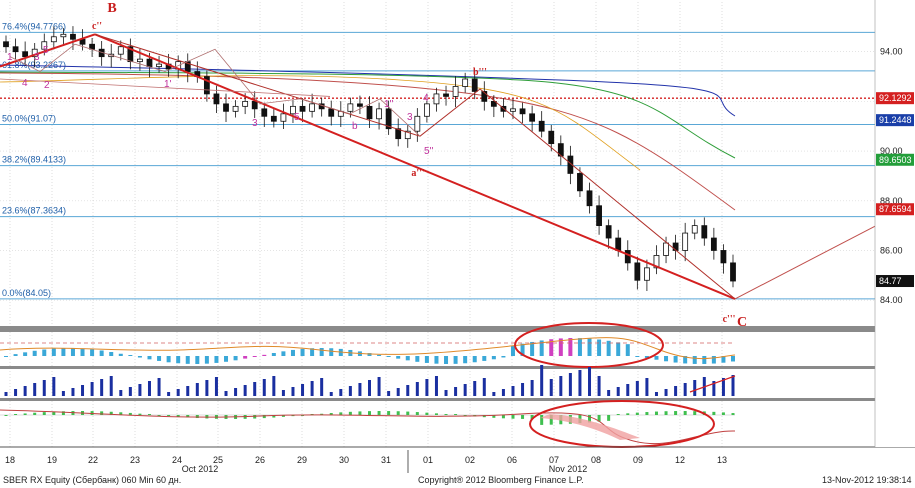 This screenshot has width=915, height=488. I want to click on x-tick-label: 25, so click(218, 460).